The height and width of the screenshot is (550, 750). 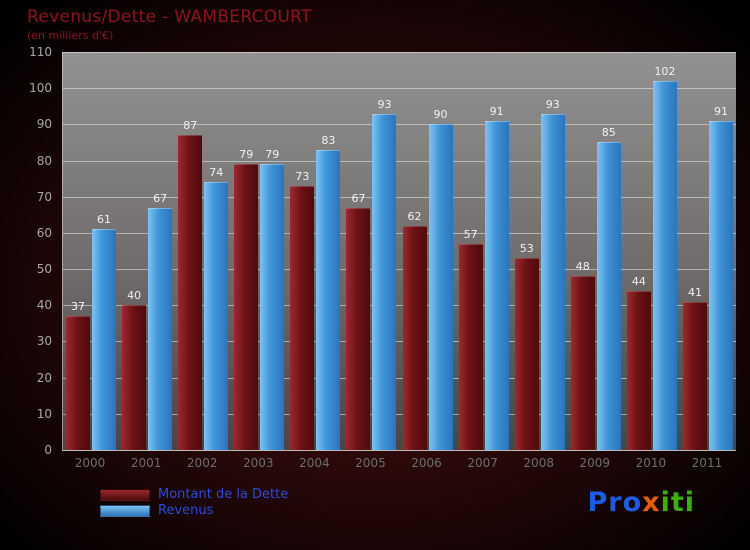 What do you see at coordinates (526, 249) in the screenshot?
I see `bar-value-label: 53` at bounding box center [526, 249].